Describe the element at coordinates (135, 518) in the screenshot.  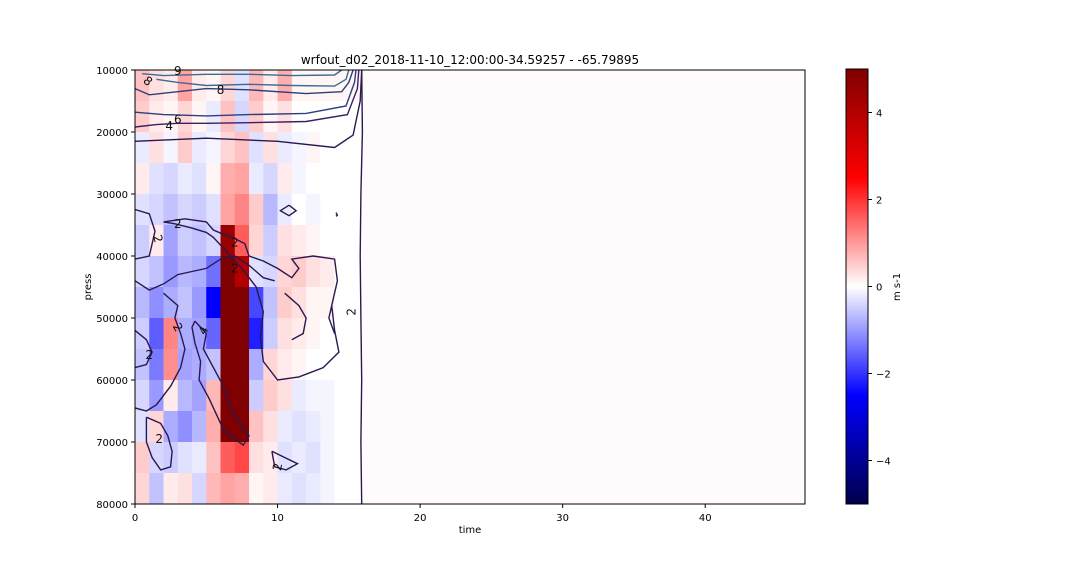
I see `x-tick-label: 0` at that location.